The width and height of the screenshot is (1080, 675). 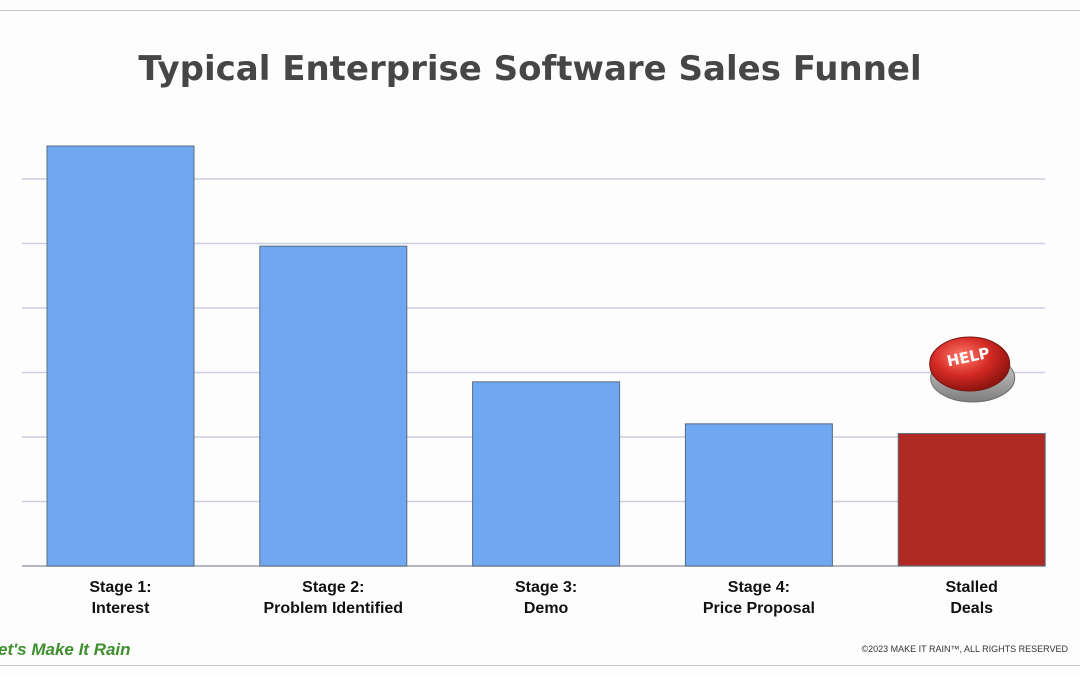 What do you see at coordinates (540, 665) in the screenshot?
I see `bottom-border` at bounding box center [540, 665].